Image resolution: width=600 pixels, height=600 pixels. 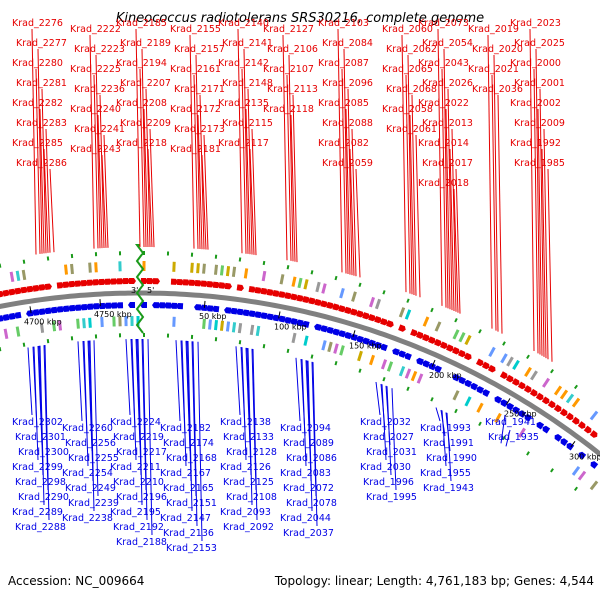 What do you see at coordinates (447, 43) in the screenshot?
I see `plus-gene-label: Krad_2054` at bounding box center [447, 43].